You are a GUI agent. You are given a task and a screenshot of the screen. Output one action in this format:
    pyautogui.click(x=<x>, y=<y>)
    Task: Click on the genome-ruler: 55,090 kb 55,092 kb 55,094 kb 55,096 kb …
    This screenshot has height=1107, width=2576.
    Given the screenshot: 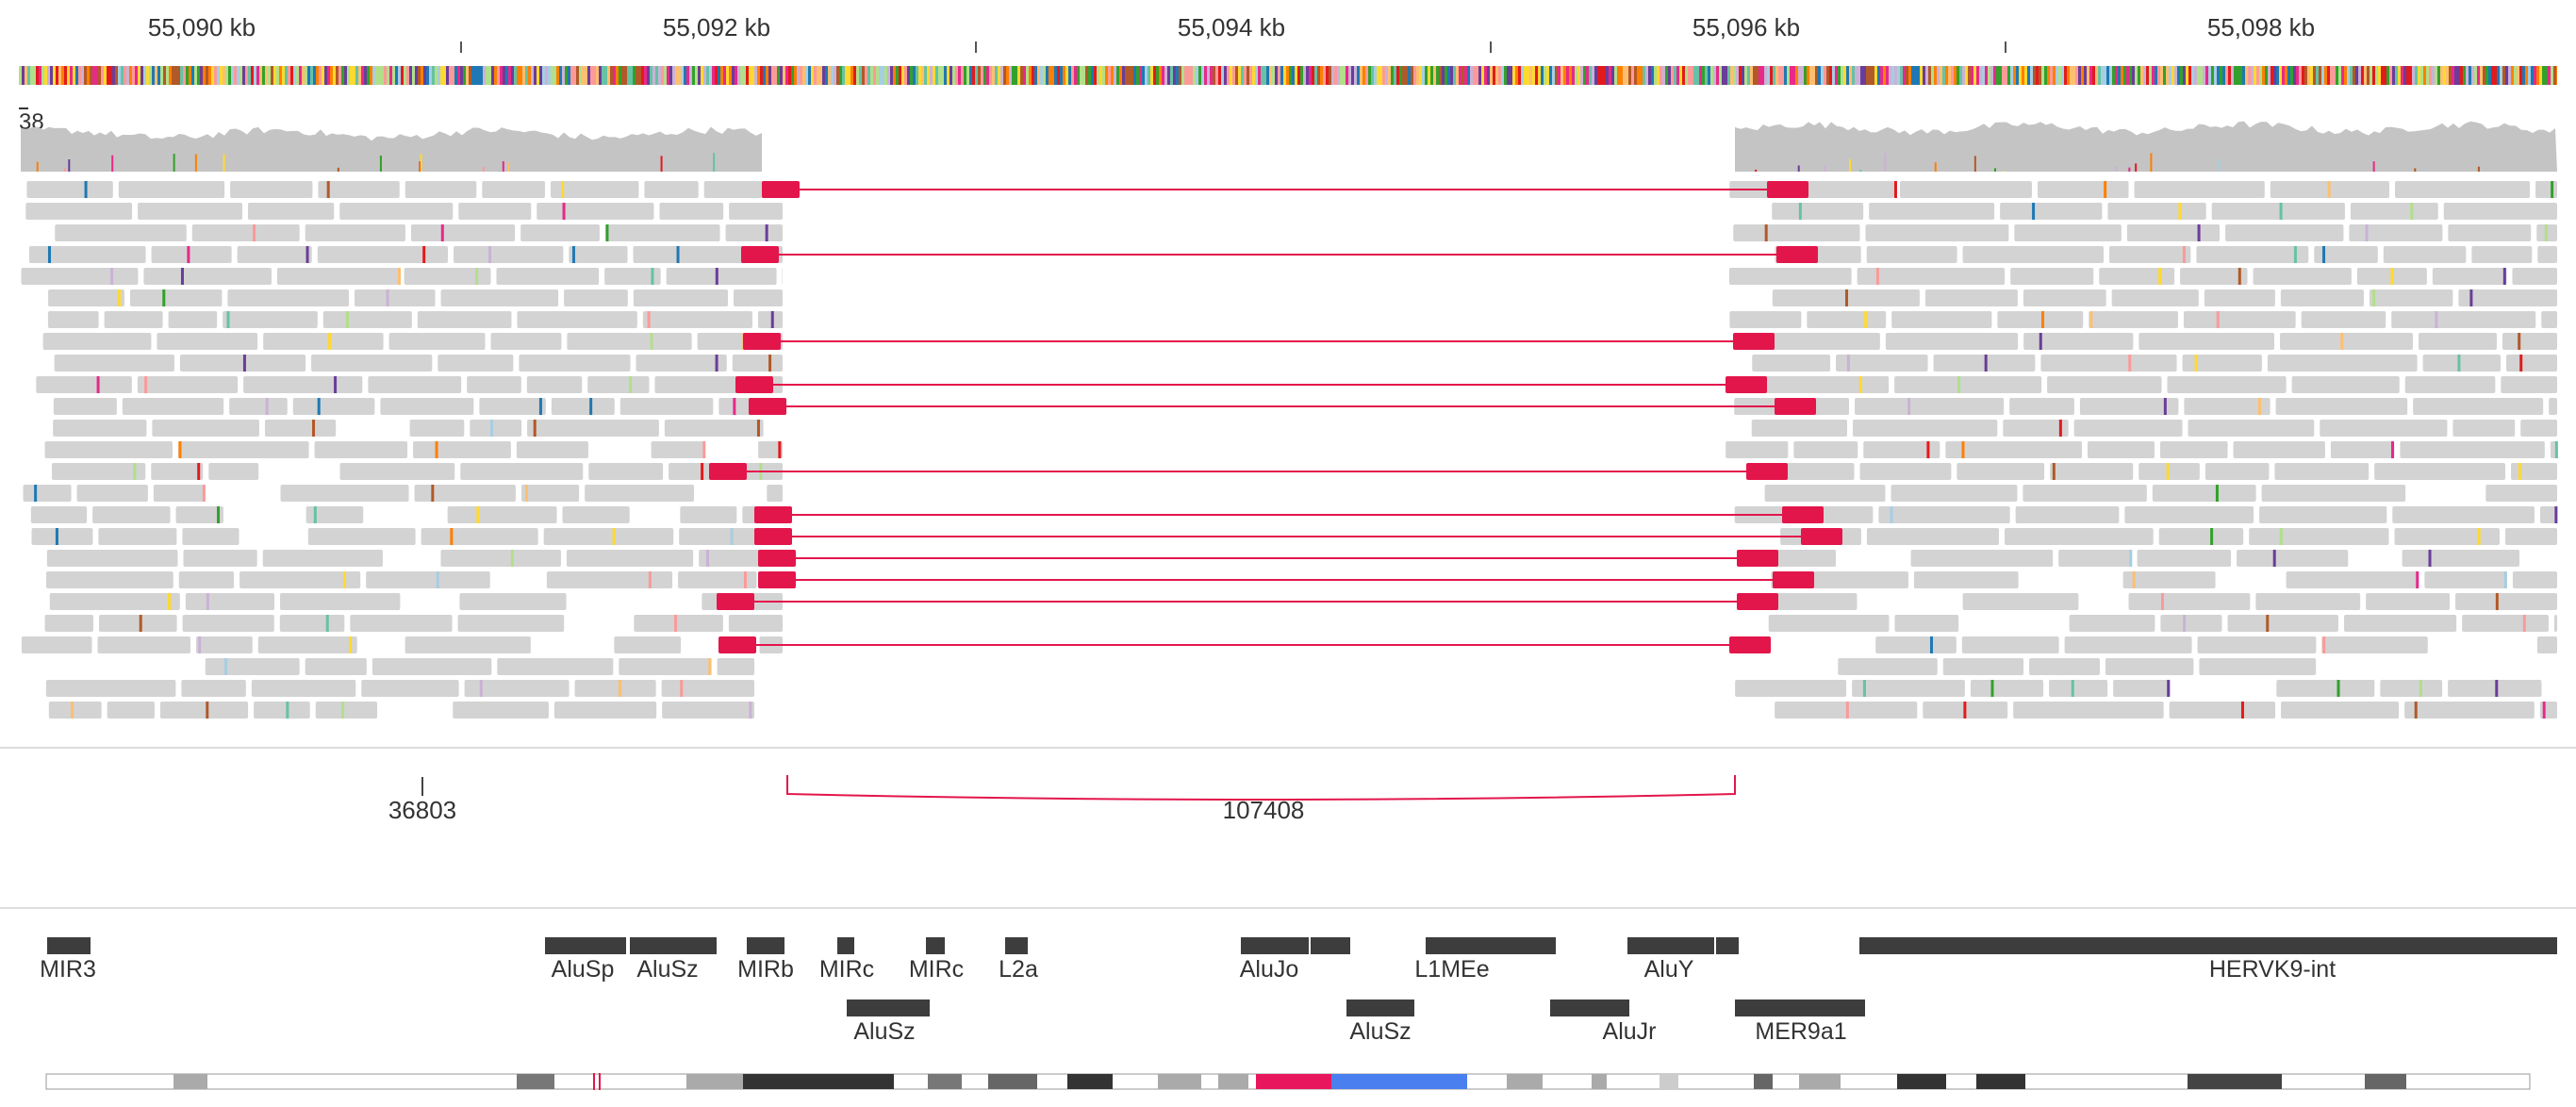 What is the action you would take?
    pyautogui.click(x=1288, y=30)
    